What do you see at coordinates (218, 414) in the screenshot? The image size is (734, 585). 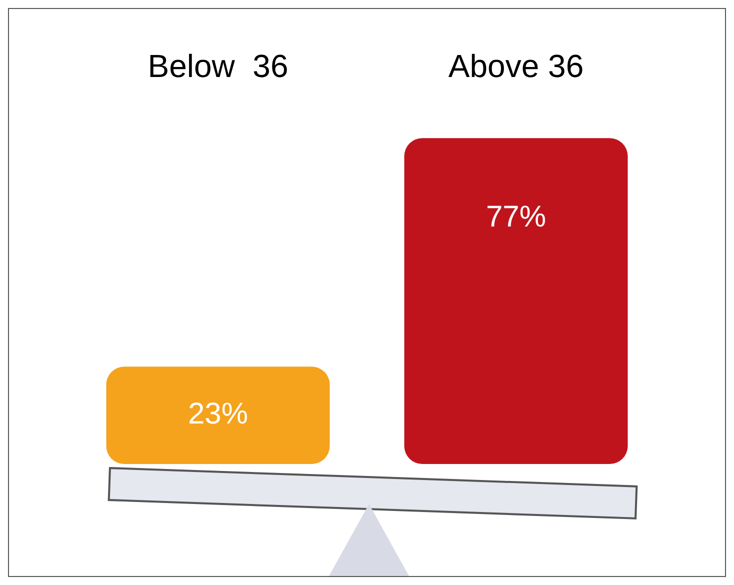 I see `data-label: 23%` at bounding box center [218, 414].